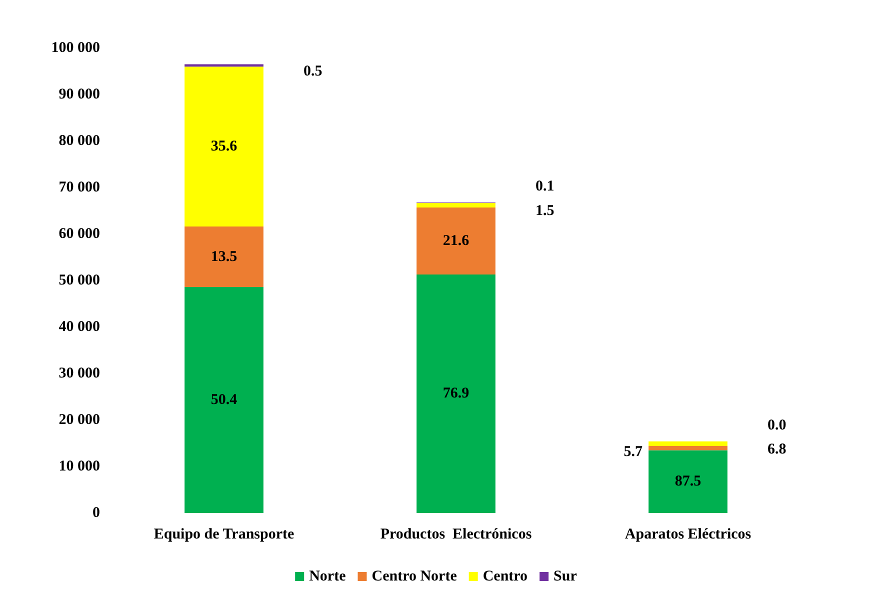 The height and width of the screenshot is (601, 872). What do you see at coordinates (79, 188) in the screenshot?
I see `y-tick-label: 70 000` at bounding box center [79, 188].